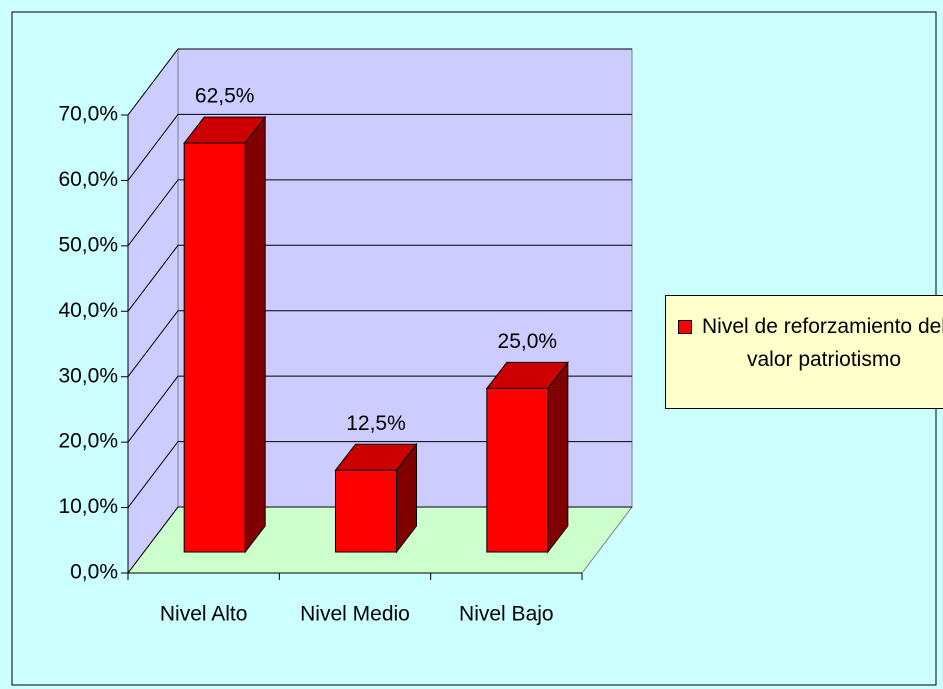 The width and height of the screenshot is (943, 689). What do you see at coordinates (528, 341) in the screenshot?
I see `value-label: 25,0%` at bounding box center [528, 341].